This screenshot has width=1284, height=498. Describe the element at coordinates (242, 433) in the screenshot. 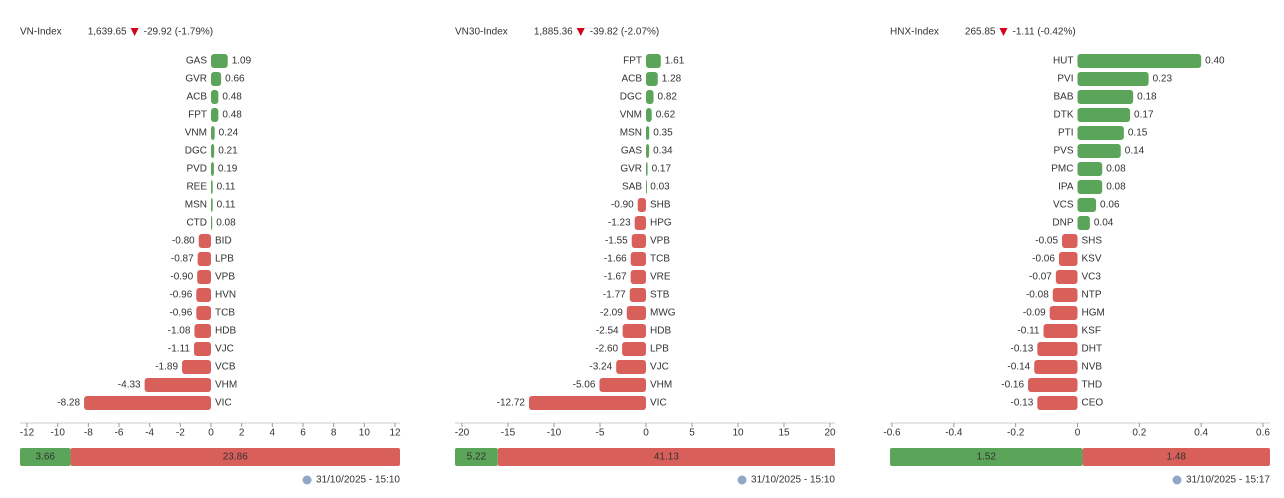

I see `x-tick-label: 2` at that location.